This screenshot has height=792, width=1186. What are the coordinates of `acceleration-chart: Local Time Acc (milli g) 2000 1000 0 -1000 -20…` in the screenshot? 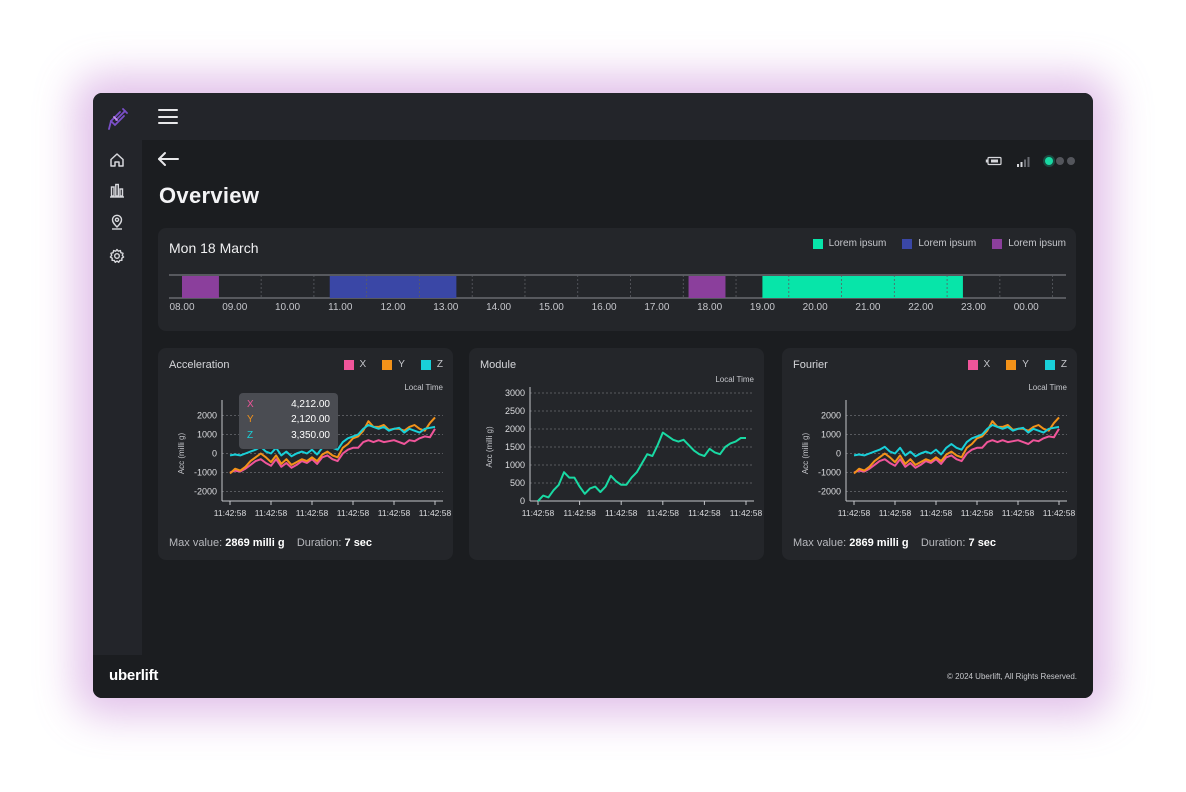 It's located at (305, 454).